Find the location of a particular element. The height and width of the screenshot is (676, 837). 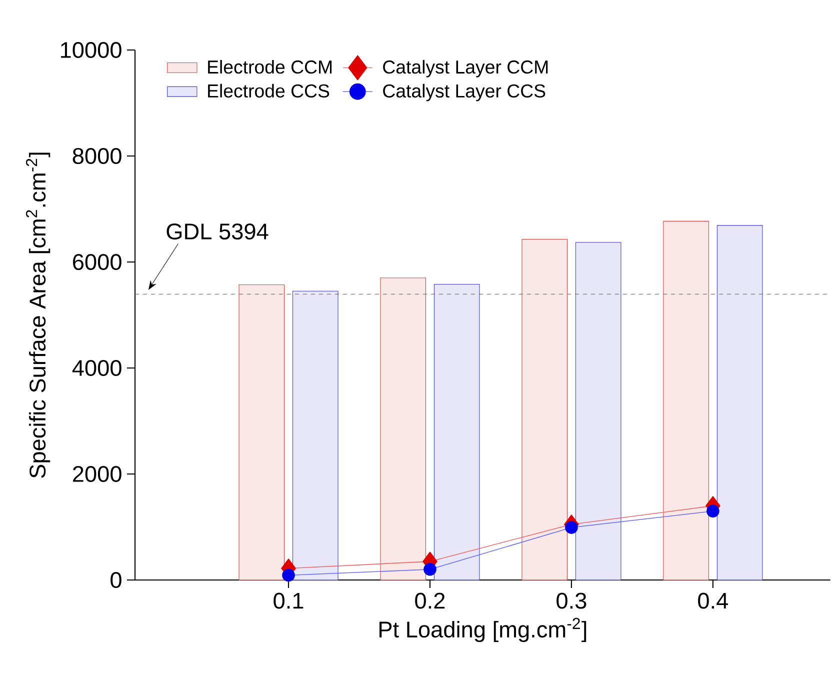

legend-label: Electrode CCM is located at coordinates (270, 67).